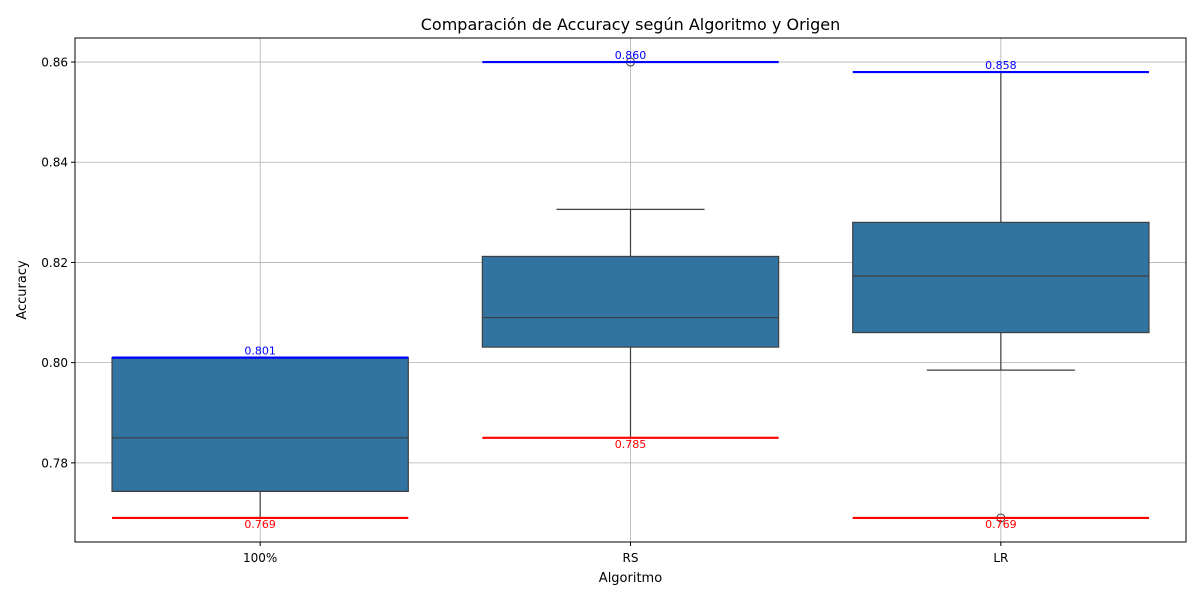 Image resolution: width=1200 pixels, height=600 pixels. What do you see at coordinates (1000, 558) in the screenshot?
I see `x-tick-label: LR` at bounding box center [1000, 558].